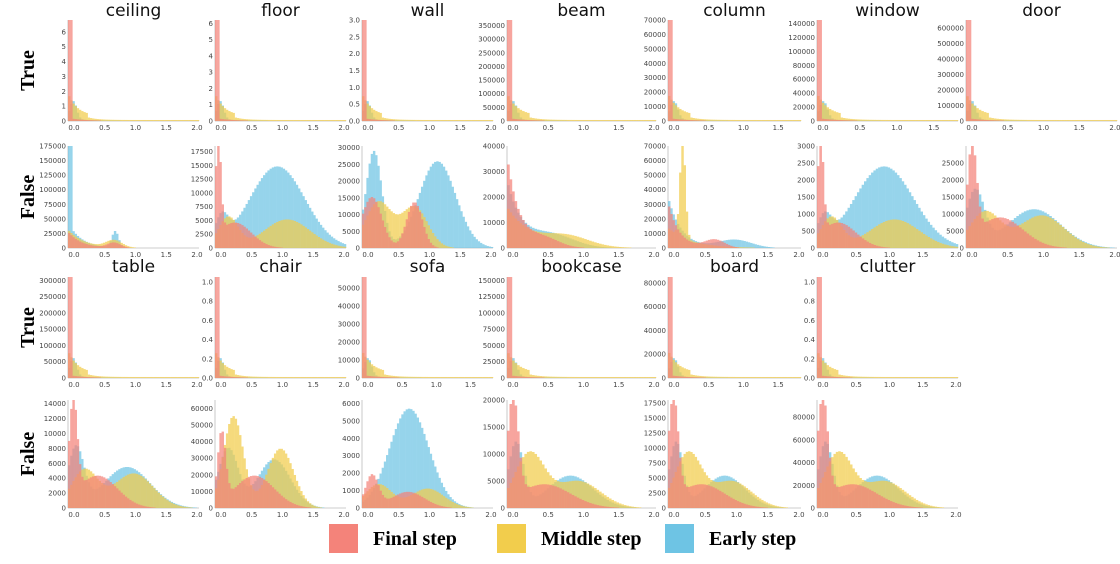 This screenshot has width=1120, height=564. What do you see at coordinates (367, 255) in the screenshot?
I see `x-tick-label: 0.0` at bounding box center [367, 255].